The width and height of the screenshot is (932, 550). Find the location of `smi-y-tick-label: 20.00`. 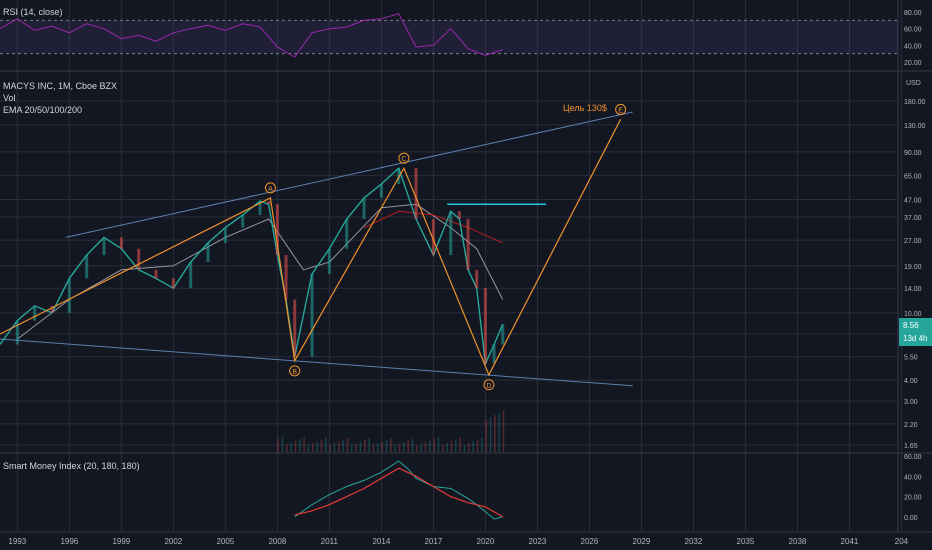

smi-y-tick-label: 20.00 is located at coordinates (913, 498).